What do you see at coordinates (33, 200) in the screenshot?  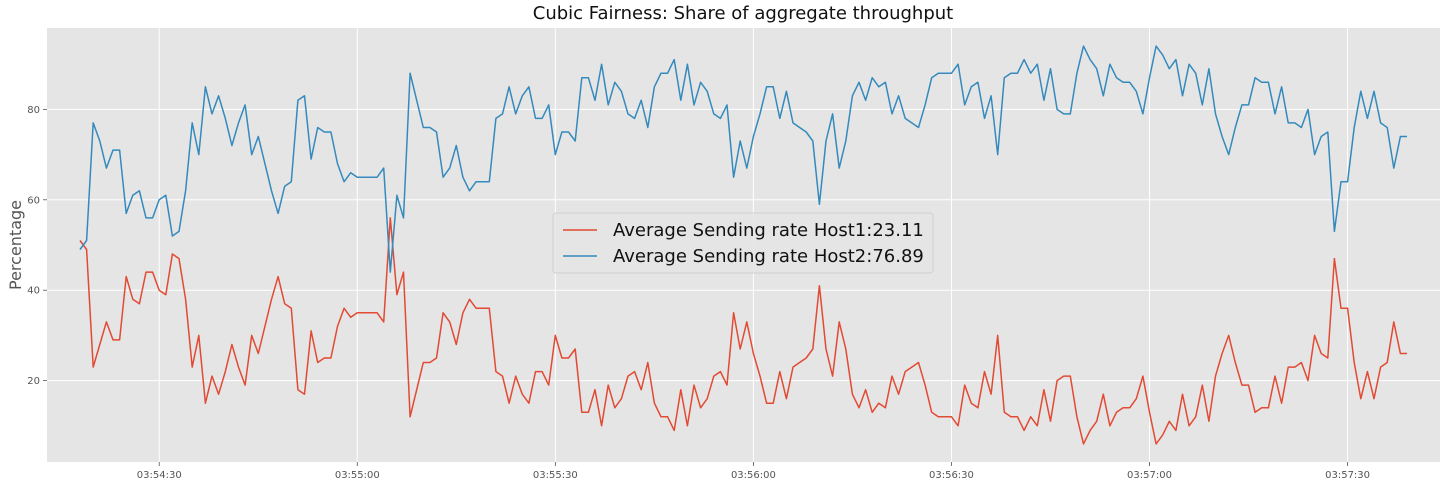 I see `y-tick-label: 60` at bounding box center [33, 200].